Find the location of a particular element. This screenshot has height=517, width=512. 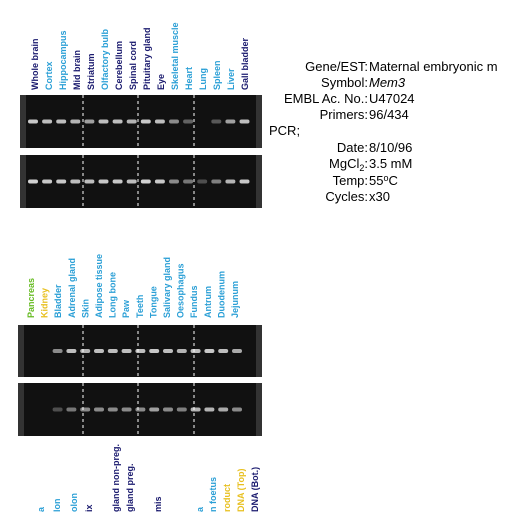

lane-label: Liver is located at coordinates (231, 79).